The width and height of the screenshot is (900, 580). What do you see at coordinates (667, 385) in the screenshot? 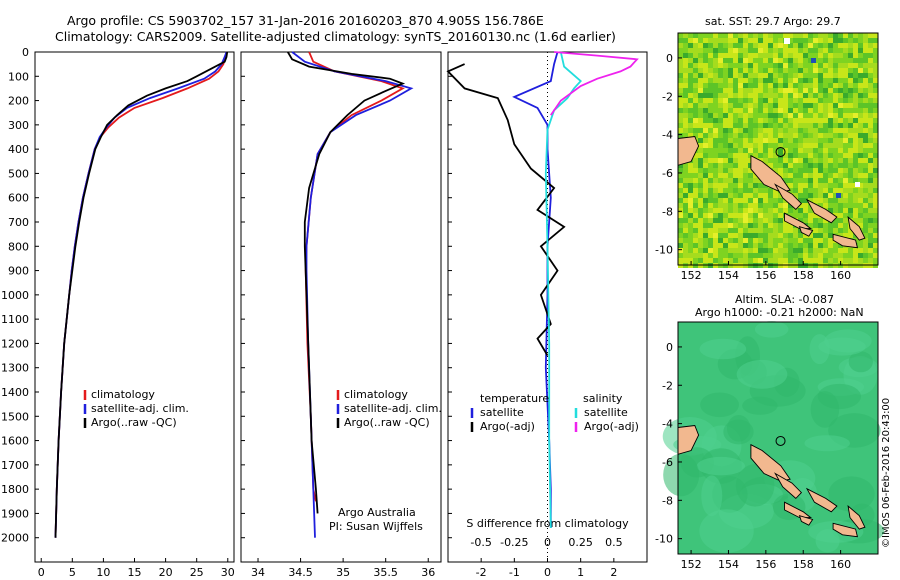
I see `lat-tick-label: -2` at bounding box center [667, 385].